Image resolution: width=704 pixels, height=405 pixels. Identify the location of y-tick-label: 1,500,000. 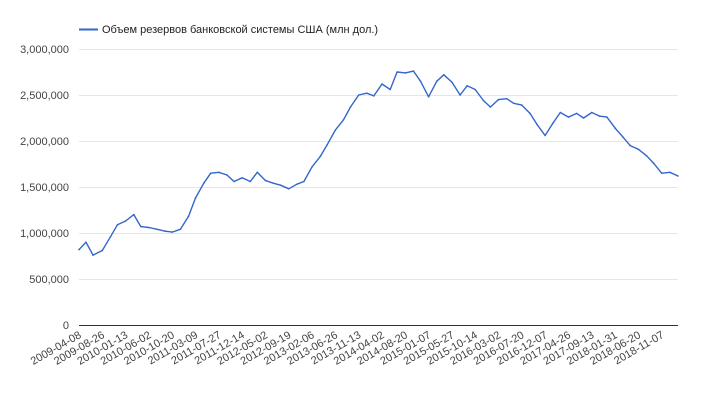
(44, 188).